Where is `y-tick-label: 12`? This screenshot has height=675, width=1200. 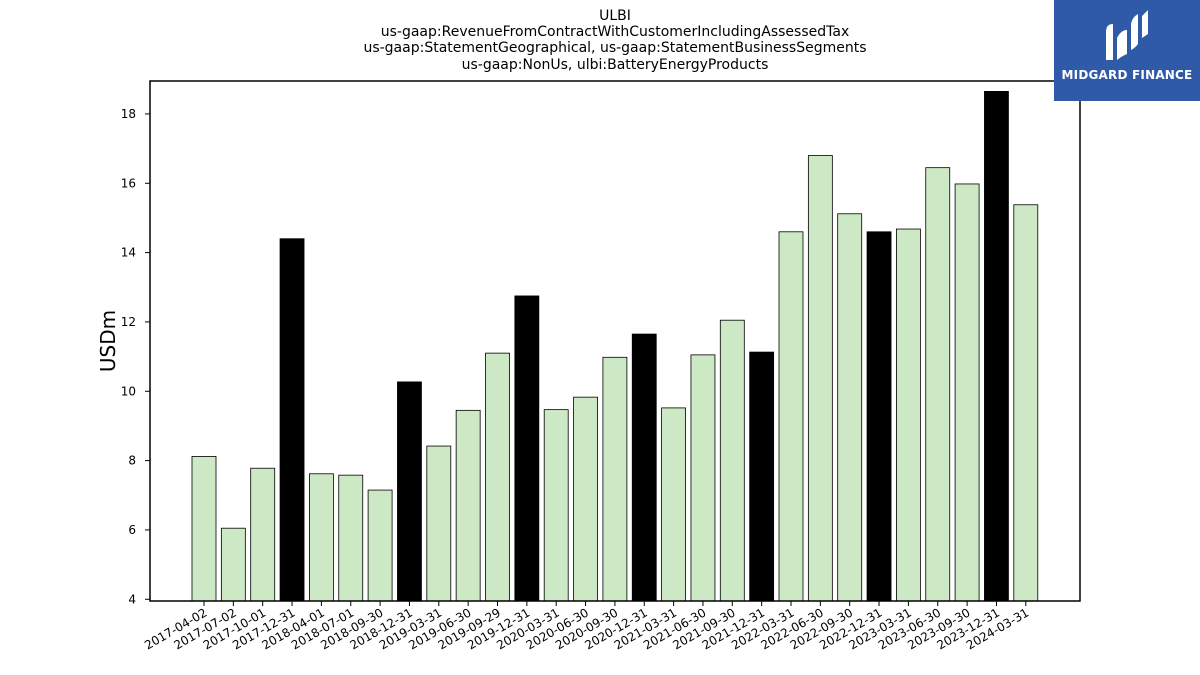
y-tick-label: 12 is located at coordinates (128, 322).